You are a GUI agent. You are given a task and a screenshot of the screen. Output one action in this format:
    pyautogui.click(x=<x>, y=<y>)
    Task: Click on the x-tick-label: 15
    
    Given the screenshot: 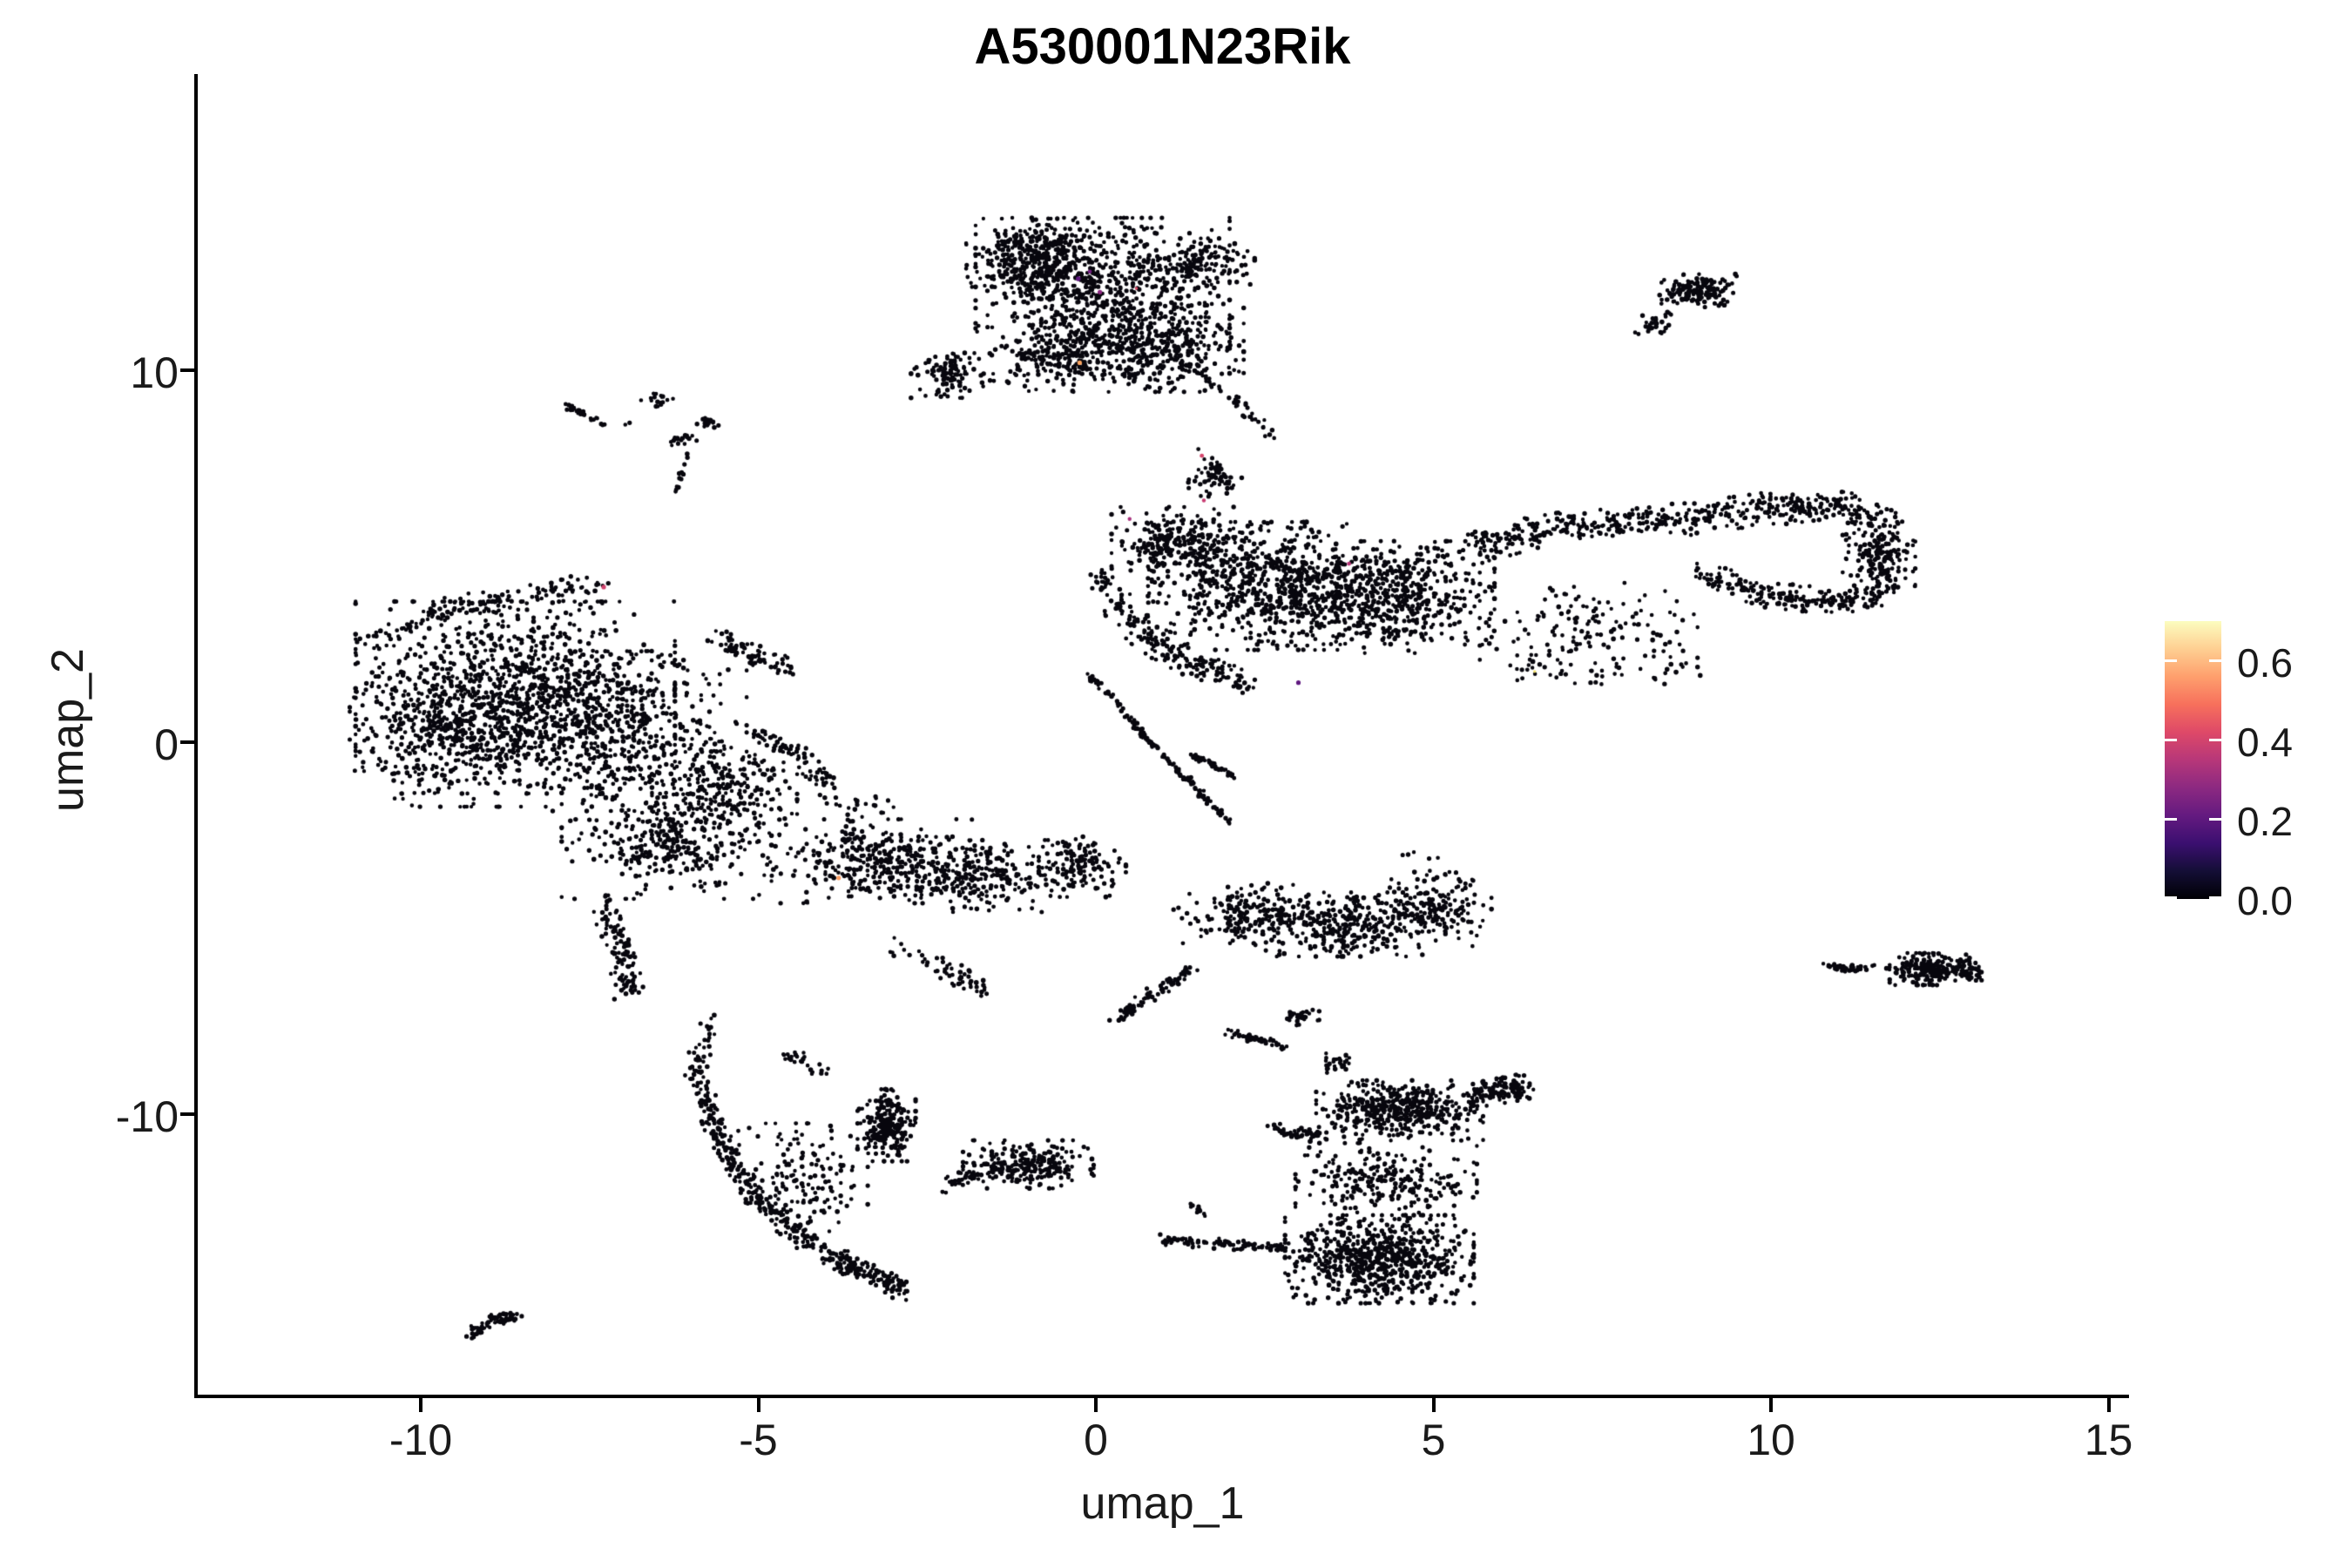 What is the action you would take?
    pyautogui.click(x=2108, y=1440)
    